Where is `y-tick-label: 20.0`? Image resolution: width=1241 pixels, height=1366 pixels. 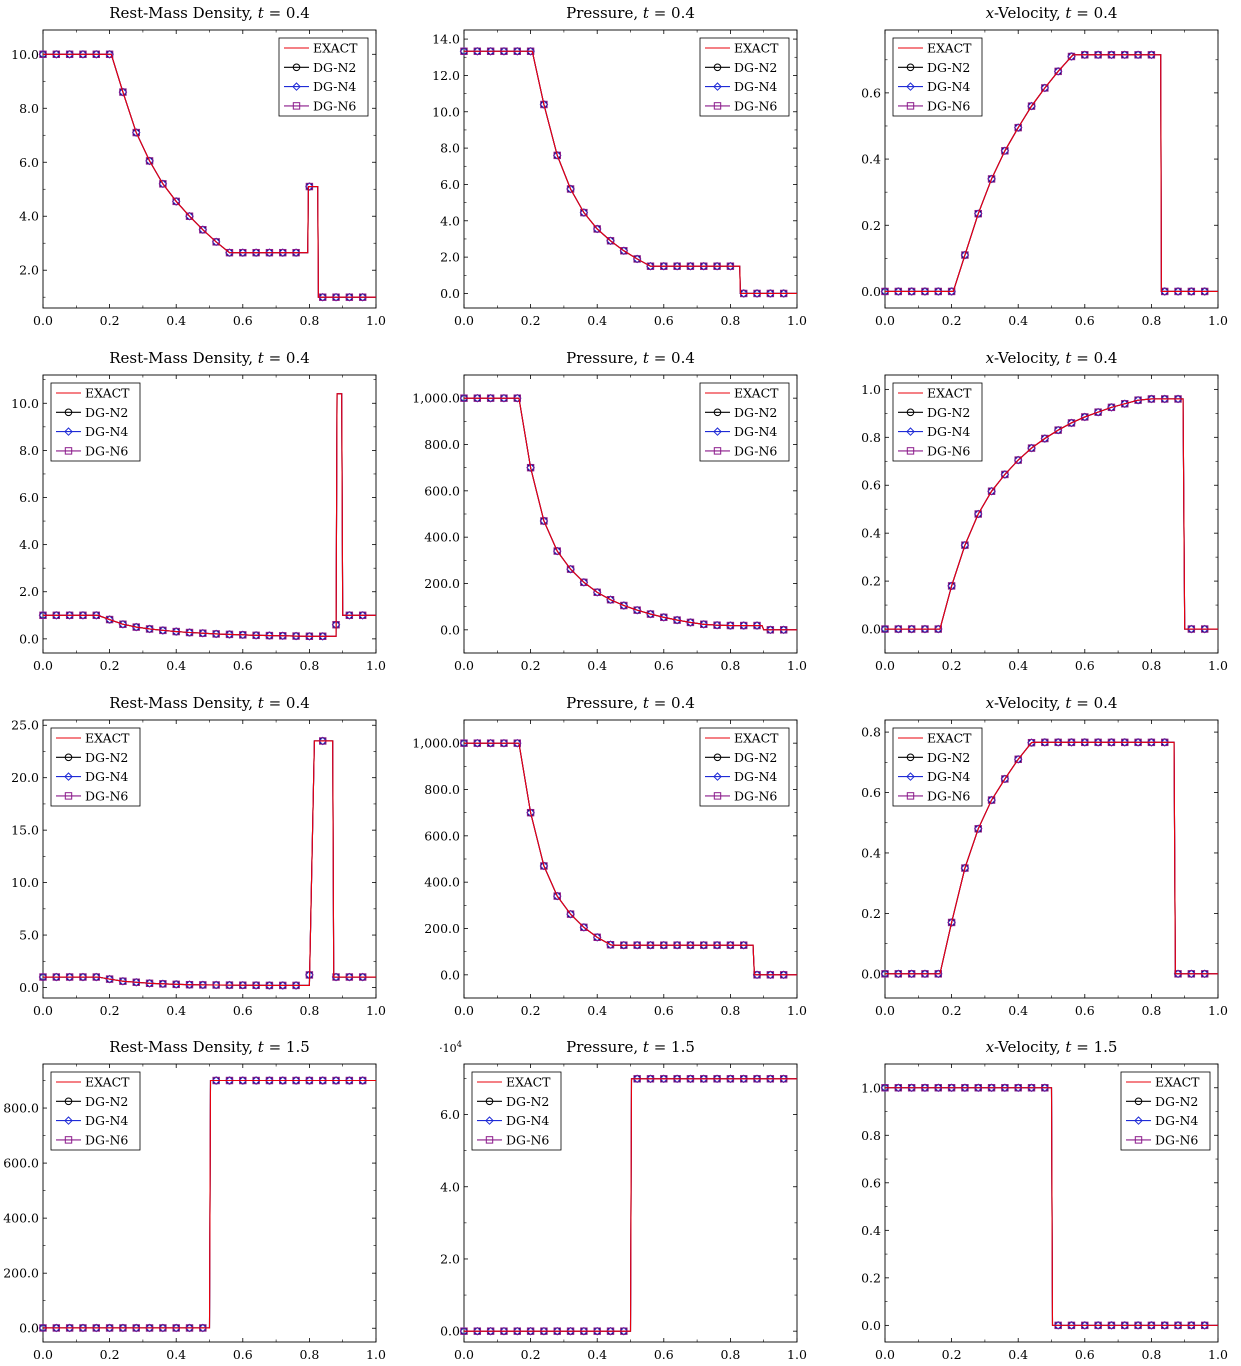 y-tick-label: 20.0 is located at coordinates (25, 777).